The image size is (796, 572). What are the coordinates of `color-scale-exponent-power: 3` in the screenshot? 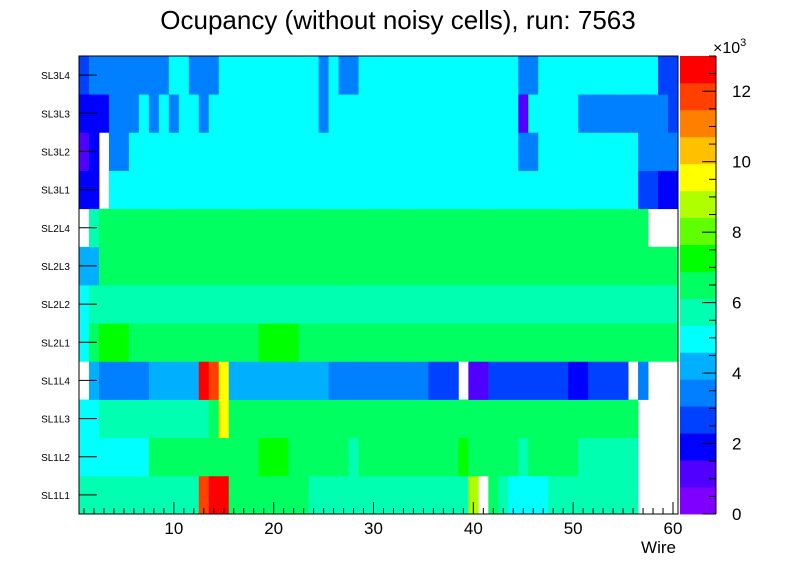 It's located at (743, 43).